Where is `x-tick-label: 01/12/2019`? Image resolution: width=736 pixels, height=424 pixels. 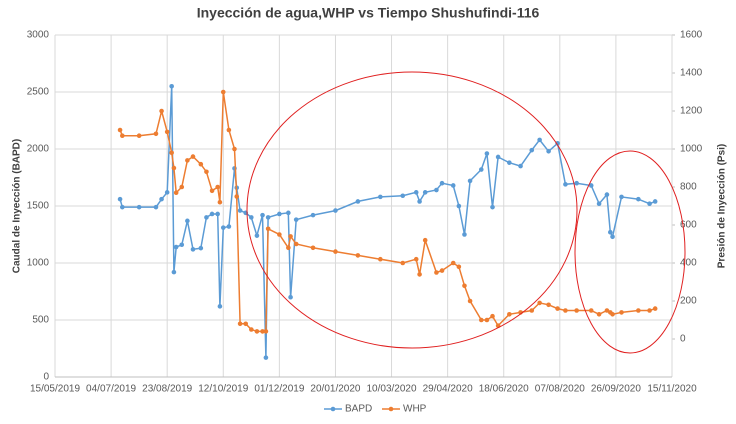
x-tick-label: 01/12/2019 is located at coordinates (279, 389).